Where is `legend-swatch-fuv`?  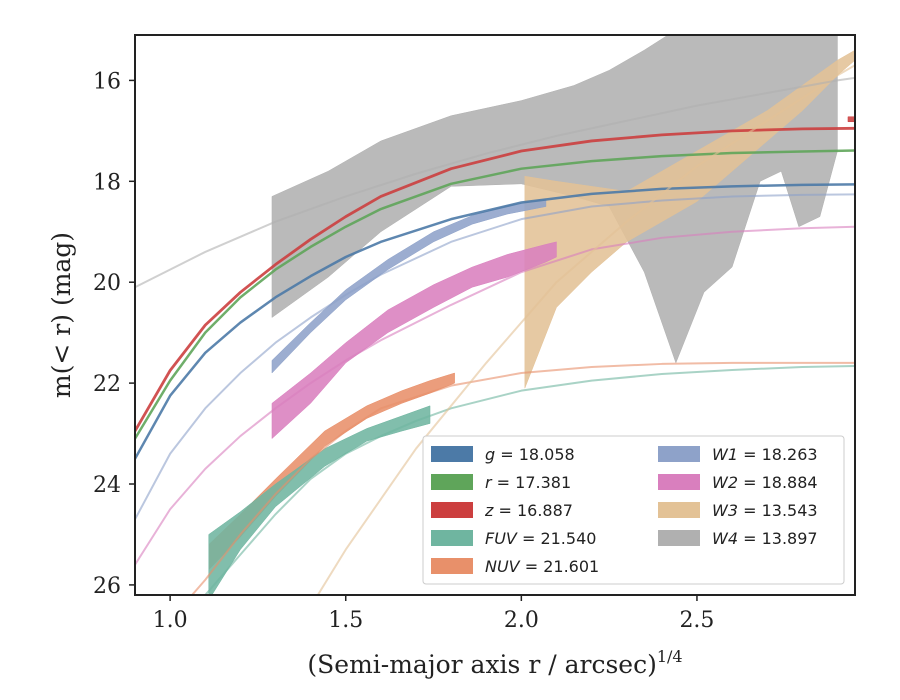 legend-swatch-fuv is located at coordinates (452, 538).